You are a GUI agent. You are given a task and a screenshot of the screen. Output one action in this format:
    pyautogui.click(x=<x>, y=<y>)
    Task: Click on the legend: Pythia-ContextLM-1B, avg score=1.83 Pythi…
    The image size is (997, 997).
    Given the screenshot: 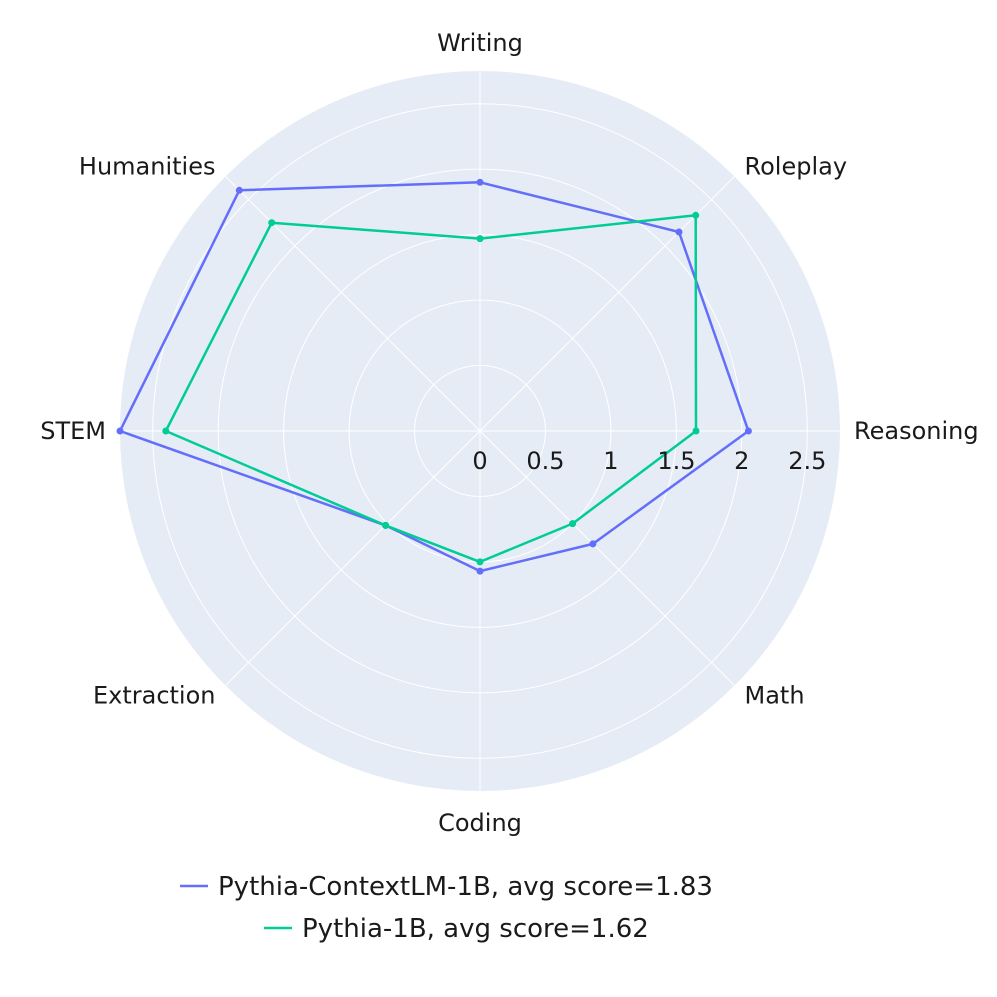 What is the action you would take?
    pyautogui.click(x=446, y=908)
    